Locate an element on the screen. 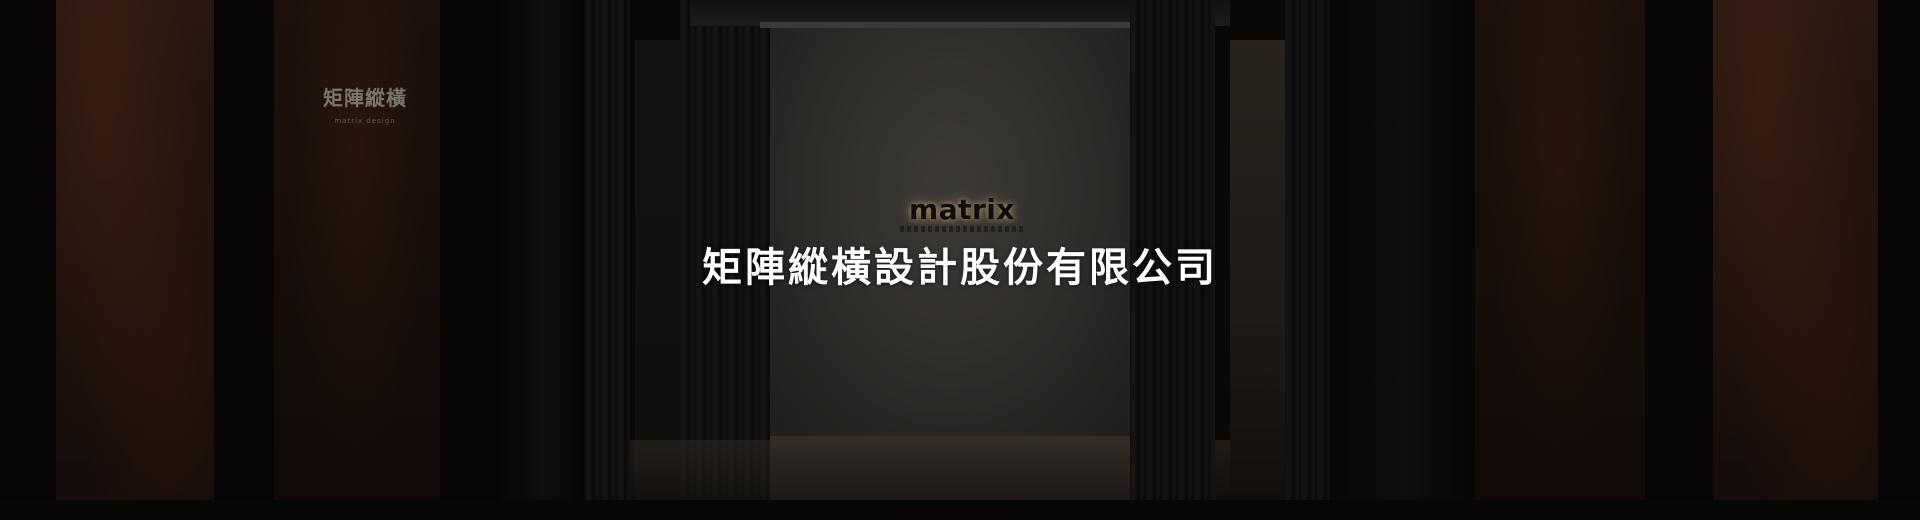 Image resolution: width=1920 pixels, height=520 pixels. bottom-shadow is located at coordinates (960, 510).